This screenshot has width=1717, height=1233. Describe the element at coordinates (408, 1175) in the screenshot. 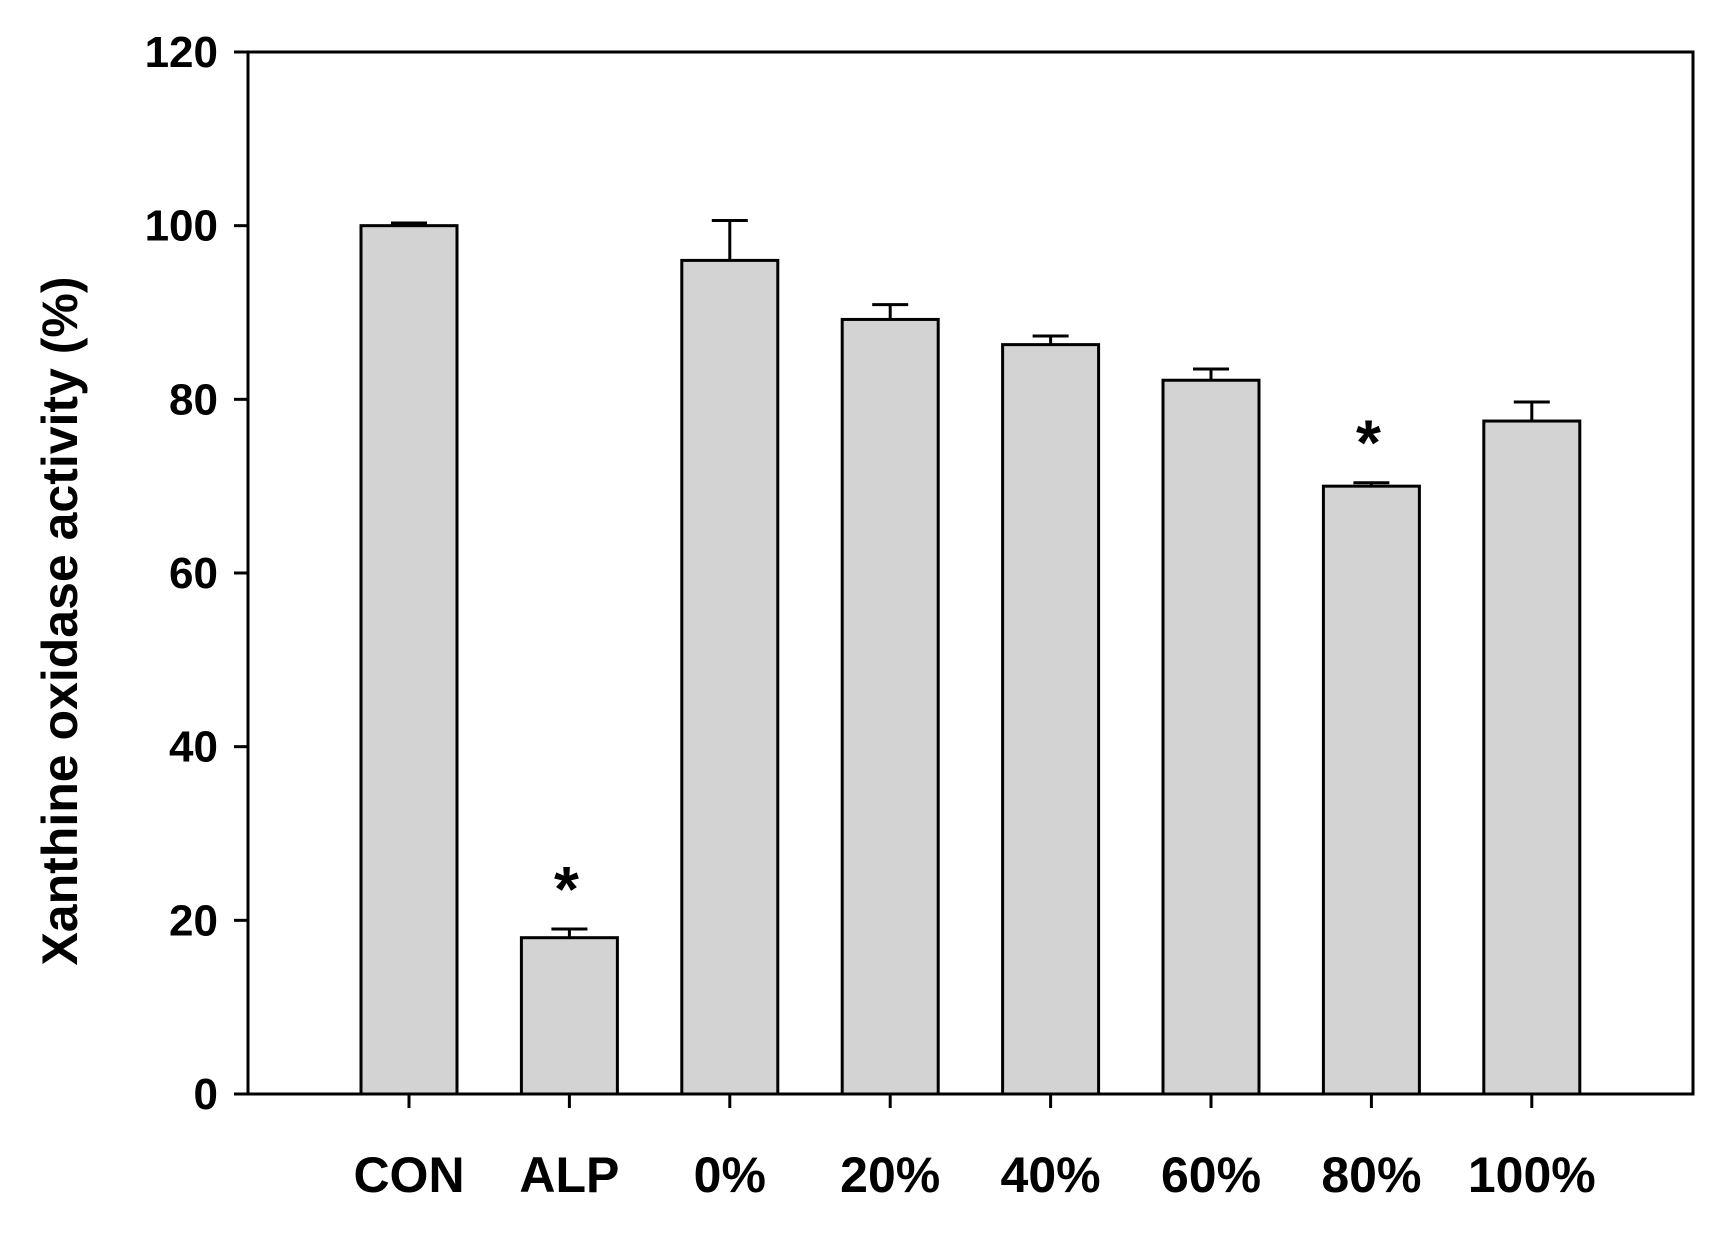

I see `x-category-label: CON` at that location.